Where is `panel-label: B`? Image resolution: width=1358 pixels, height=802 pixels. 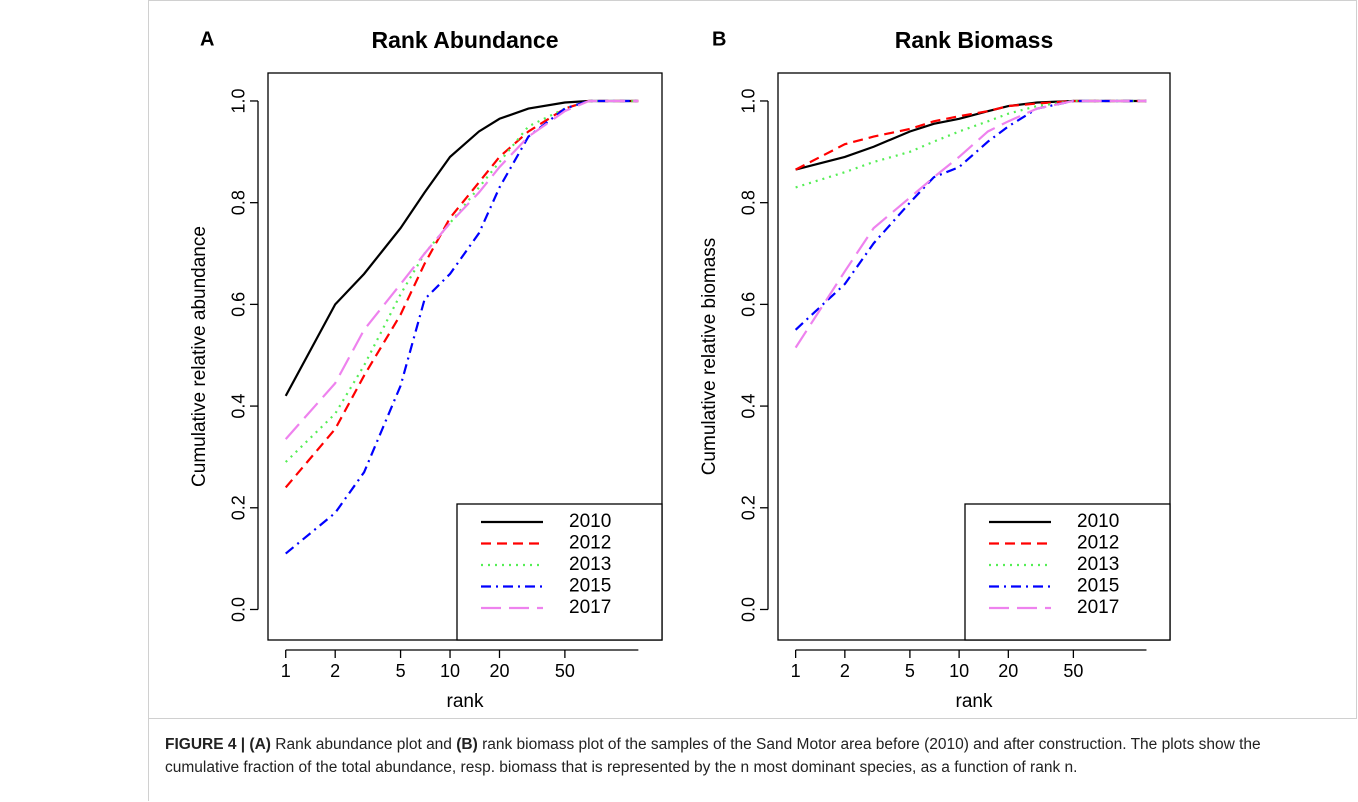 panel-label: B is located at coordinates (719, 39).